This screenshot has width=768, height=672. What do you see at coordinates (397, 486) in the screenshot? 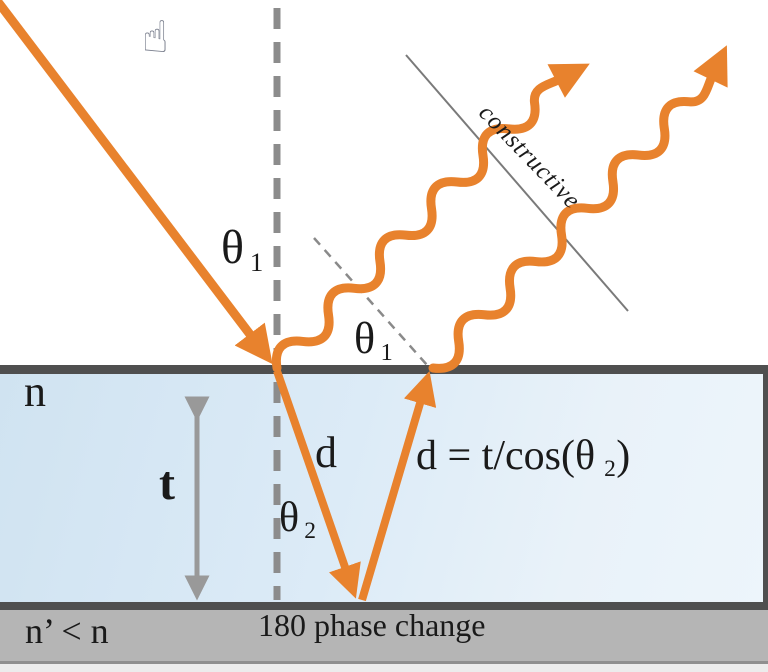
I see `internal-reflected-ray` at bounding box center [397, 486].